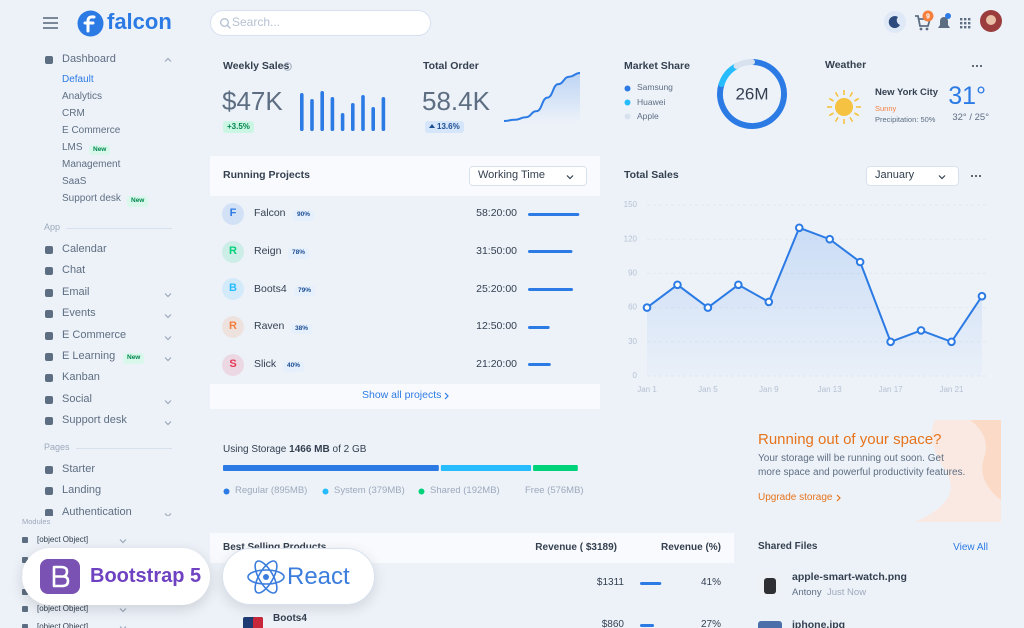 The image size is (1024, 628). What do you see at coordinates (512, 174) in the screenshot?
I see `filter-value: Working Time` at bounding box center [512, 174].